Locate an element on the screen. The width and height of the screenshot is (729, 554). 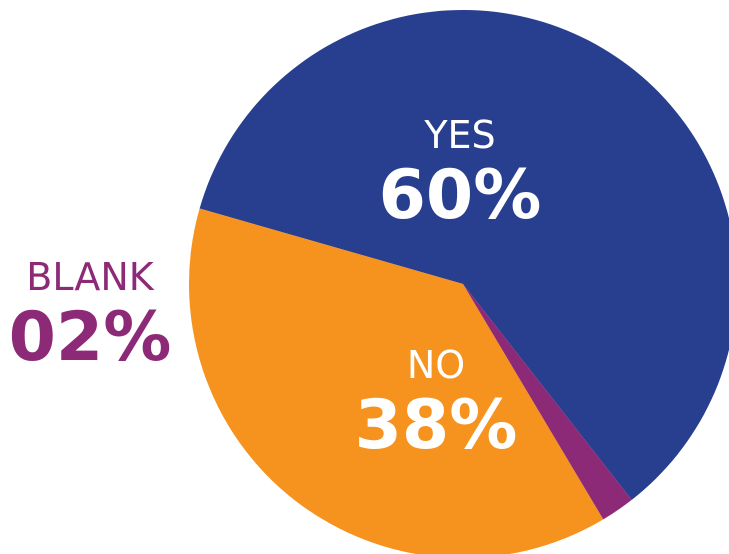
no-category-label: NO is located at coordinates (436, 365).